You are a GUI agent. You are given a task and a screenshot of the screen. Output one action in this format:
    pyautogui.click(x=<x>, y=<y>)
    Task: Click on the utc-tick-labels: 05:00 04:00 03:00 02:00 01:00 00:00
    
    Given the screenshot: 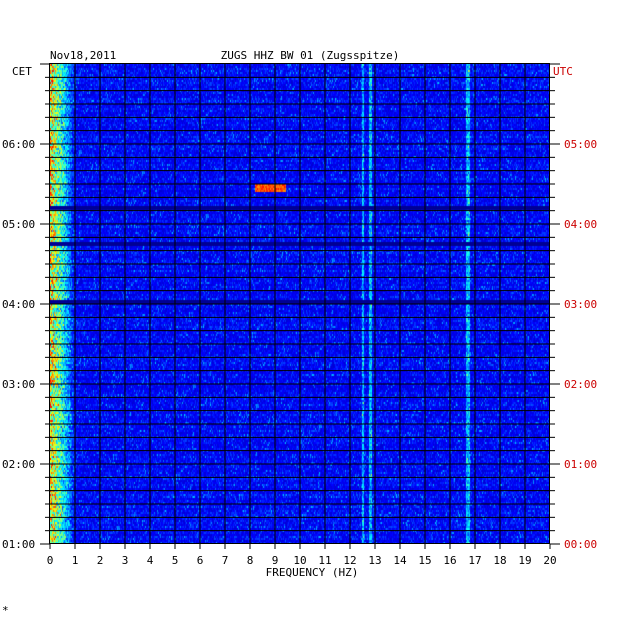 What is the action you would take?
    pyautogui.click(x=580, y=344)
    